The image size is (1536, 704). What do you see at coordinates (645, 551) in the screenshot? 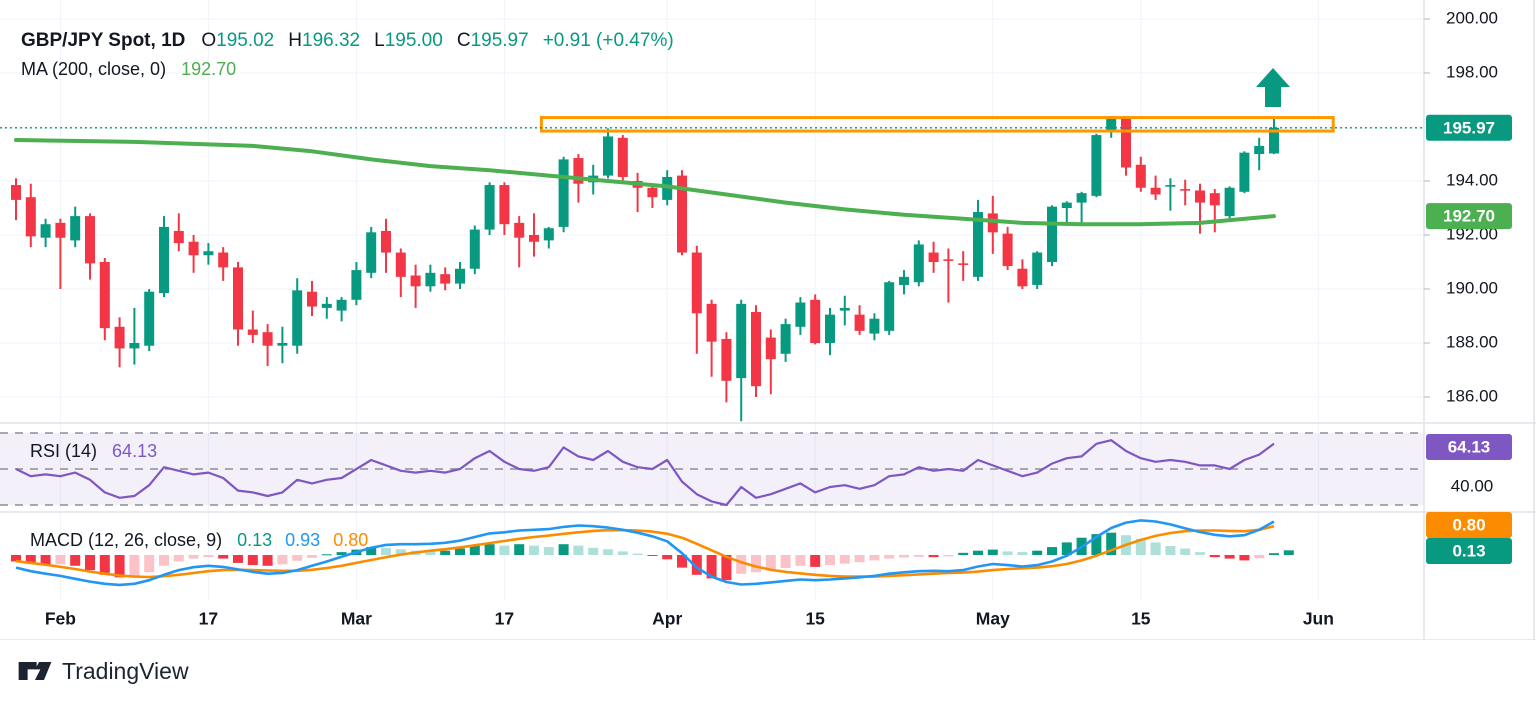
I see `macd-signal-line` at bounding box center [645, 551].